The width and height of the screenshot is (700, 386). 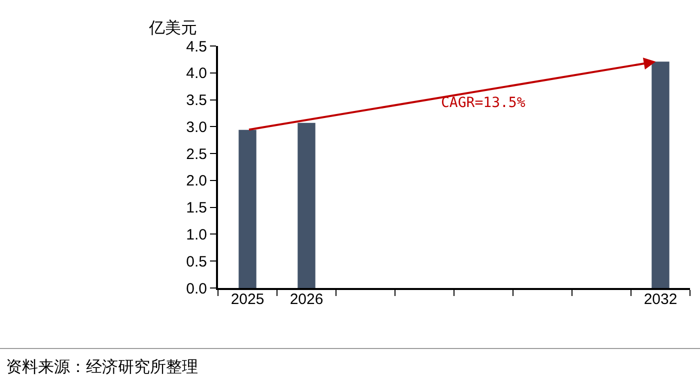 I want to click on y-tick-label: 1.0, so click(x=196, y=235).